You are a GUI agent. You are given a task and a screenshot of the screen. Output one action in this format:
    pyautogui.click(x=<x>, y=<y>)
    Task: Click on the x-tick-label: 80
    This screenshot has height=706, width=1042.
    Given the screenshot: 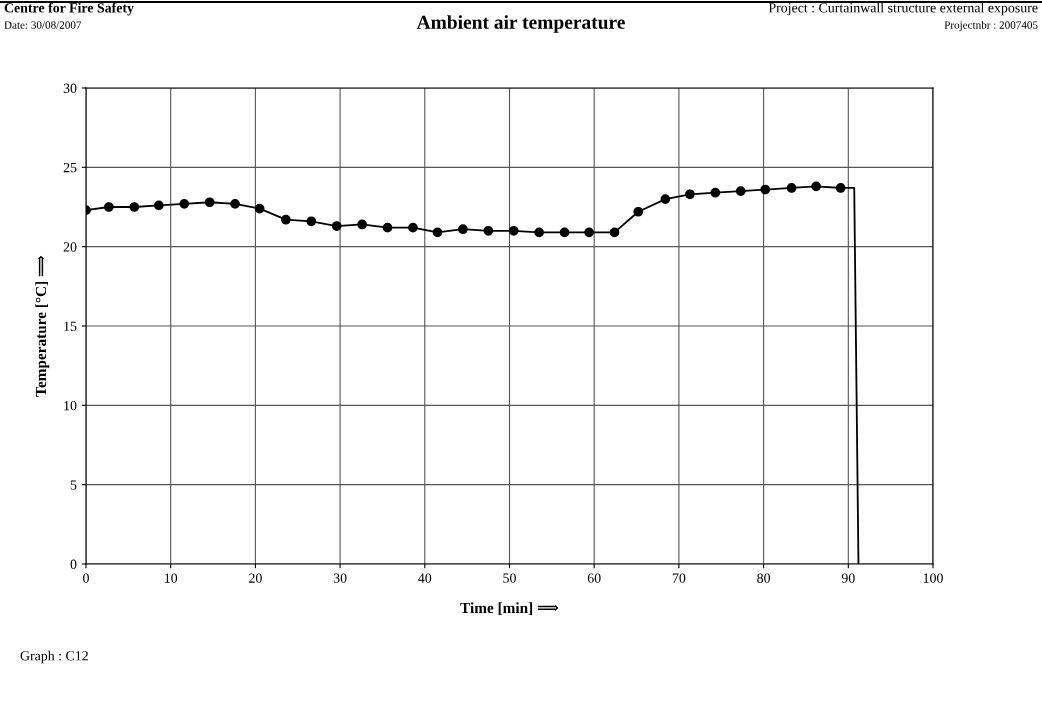 What is the action you would take?
    pyautogui.click(x=764, y=578)
    